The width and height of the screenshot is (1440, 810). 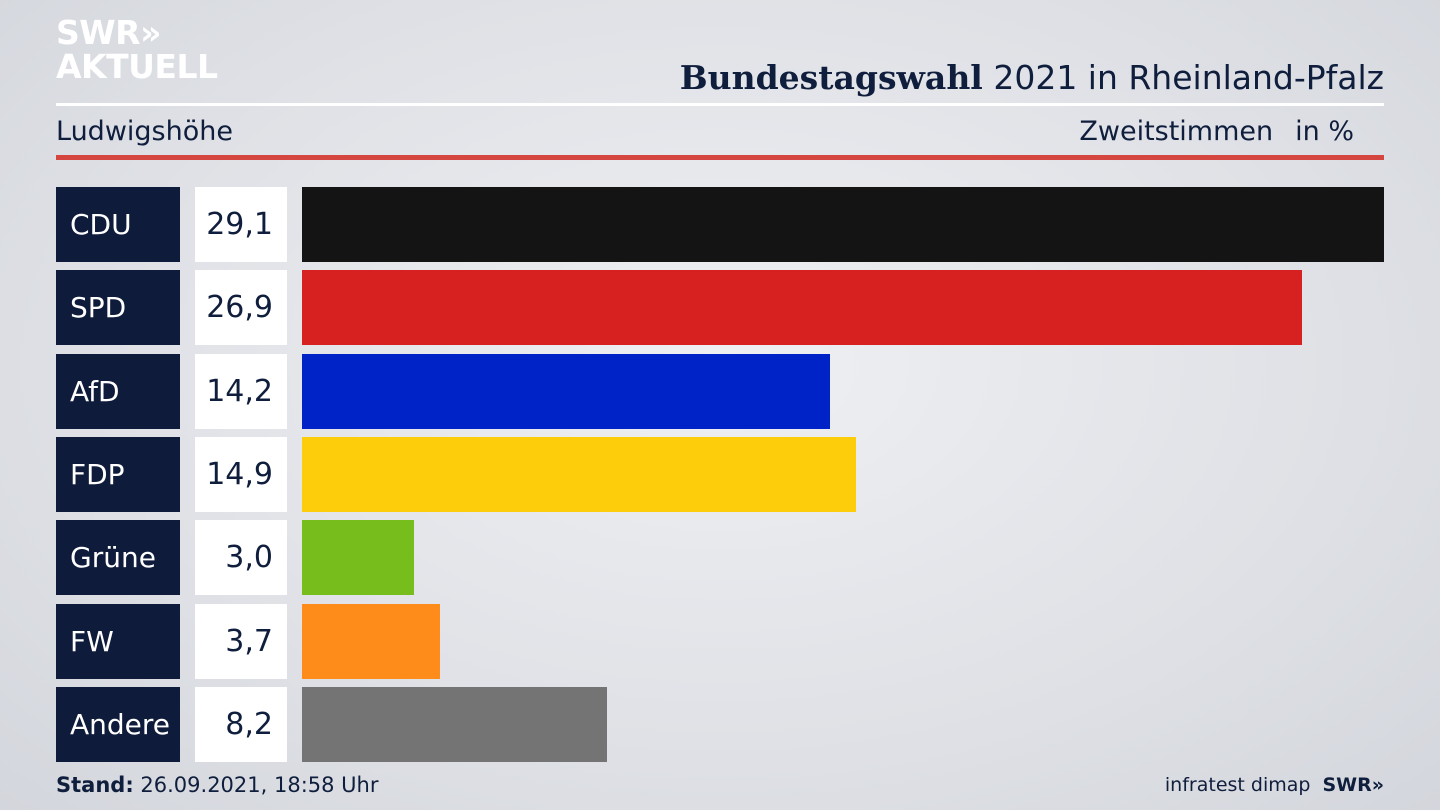 I want to click on source-brand: SWR», so click(x=1353, y=785).